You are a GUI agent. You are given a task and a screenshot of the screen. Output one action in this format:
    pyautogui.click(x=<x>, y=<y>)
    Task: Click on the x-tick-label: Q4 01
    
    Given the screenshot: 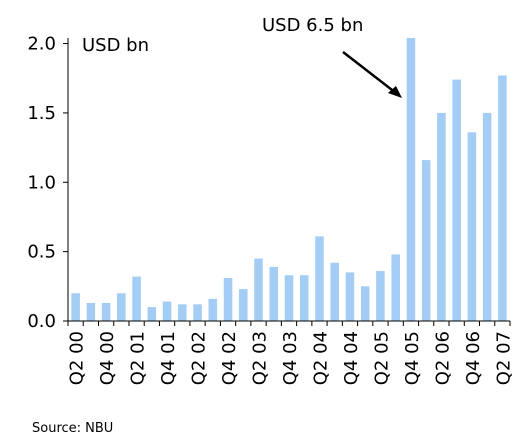 What is the action you would take?
    pyautogui.click(x=168, y=358)
    